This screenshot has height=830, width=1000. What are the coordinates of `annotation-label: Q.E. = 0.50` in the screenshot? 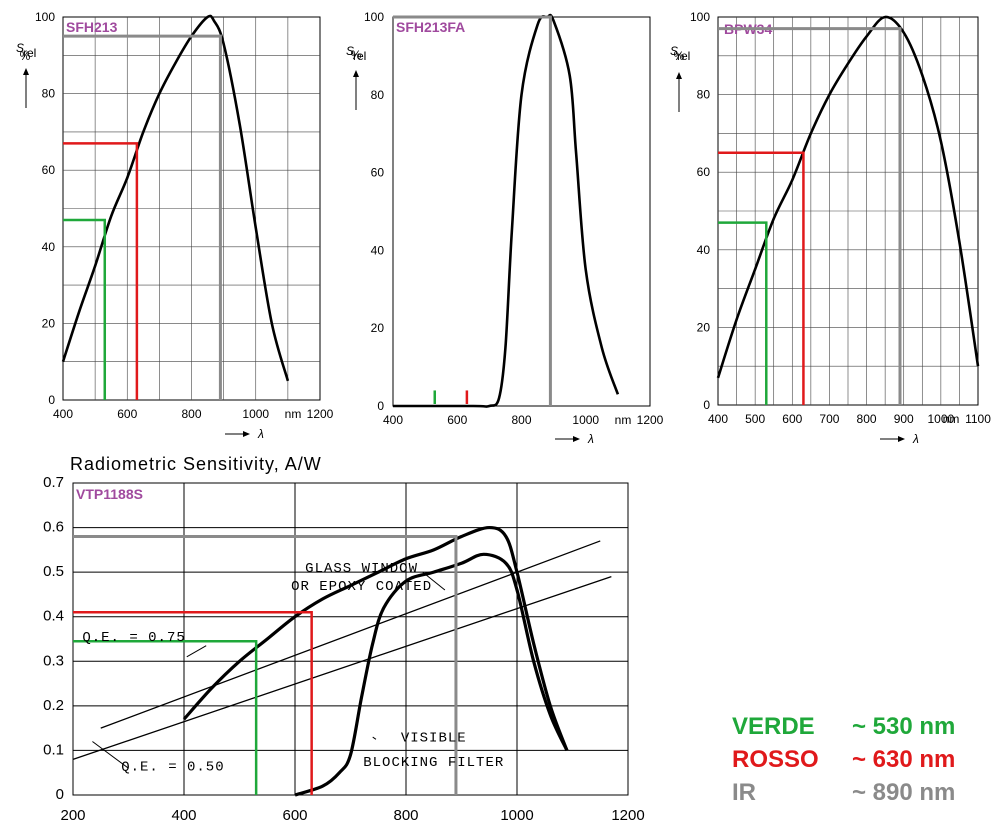 It's located at (172, 767).